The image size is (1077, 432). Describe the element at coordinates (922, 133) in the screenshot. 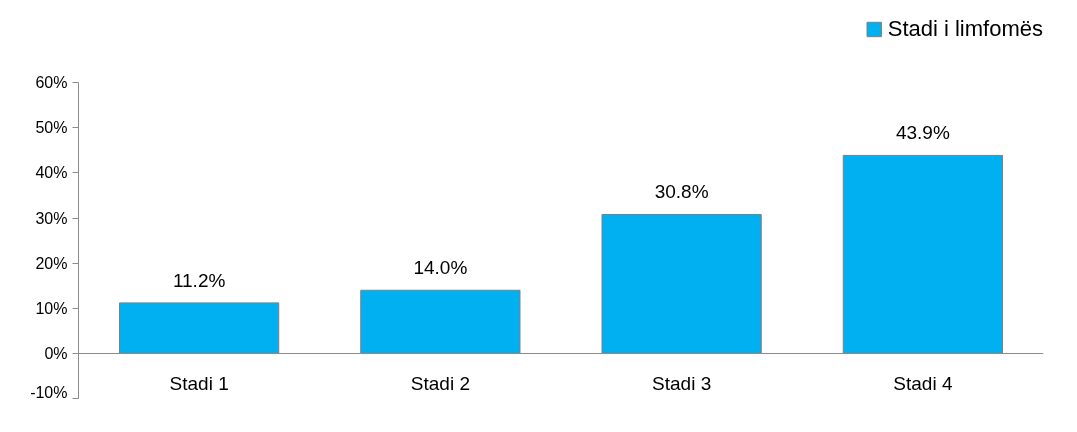

I see `data-label: 43.9%` at that location.